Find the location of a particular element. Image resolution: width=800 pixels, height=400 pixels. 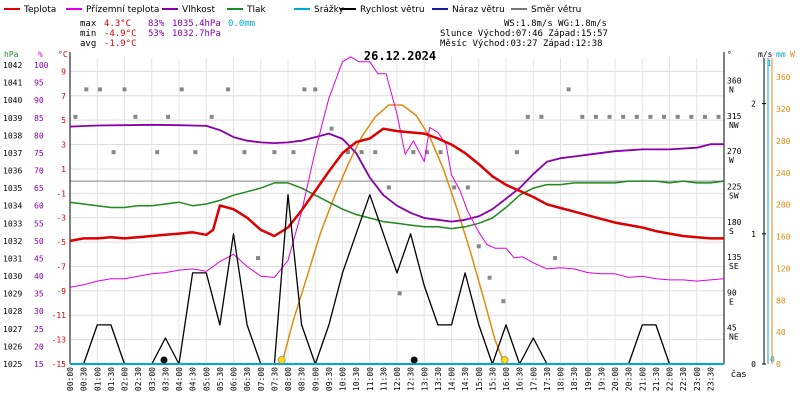

time-tick: 03:00 is located at coordinates (152, 379).